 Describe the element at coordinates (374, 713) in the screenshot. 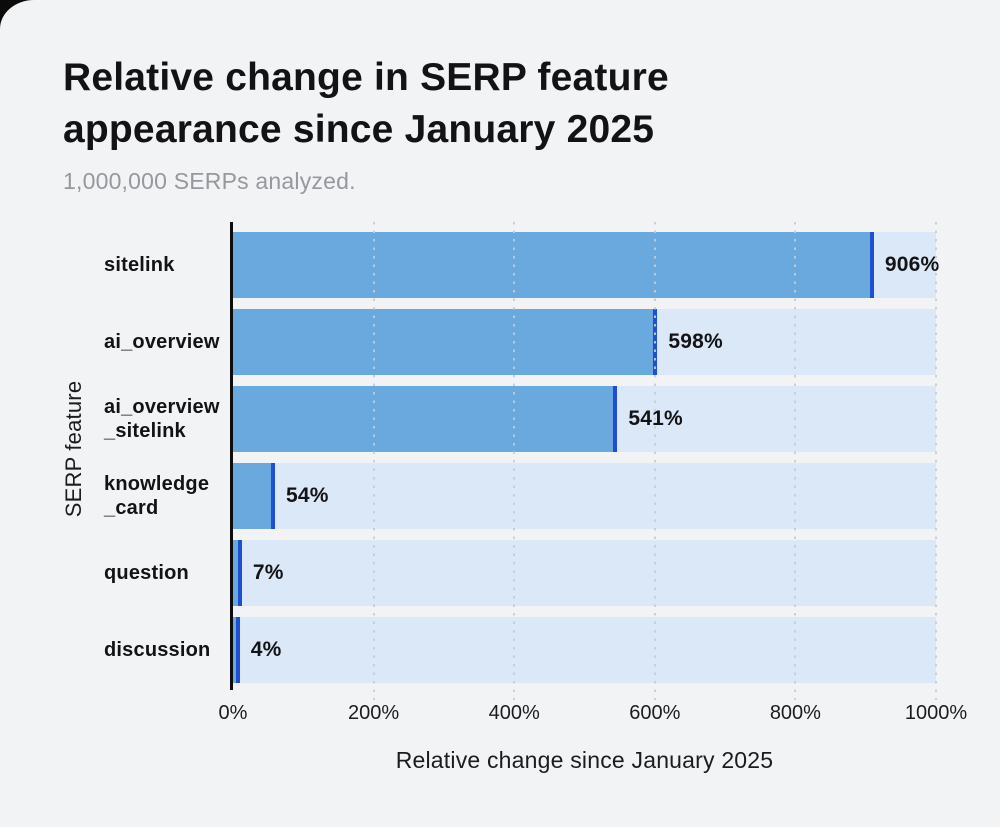

I see `x-tick-label: 200%` at that location.